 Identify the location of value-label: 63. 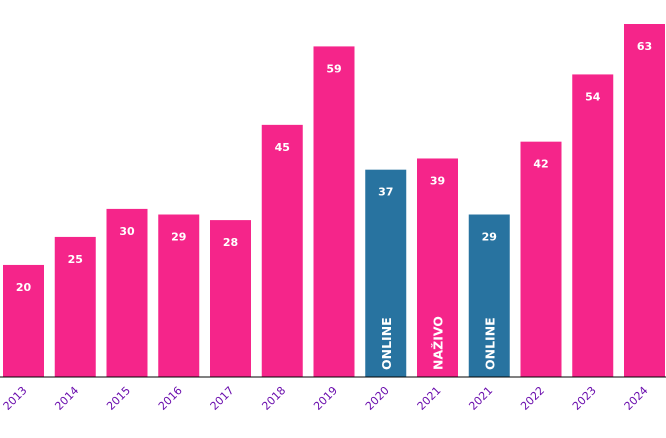
(644, 46).